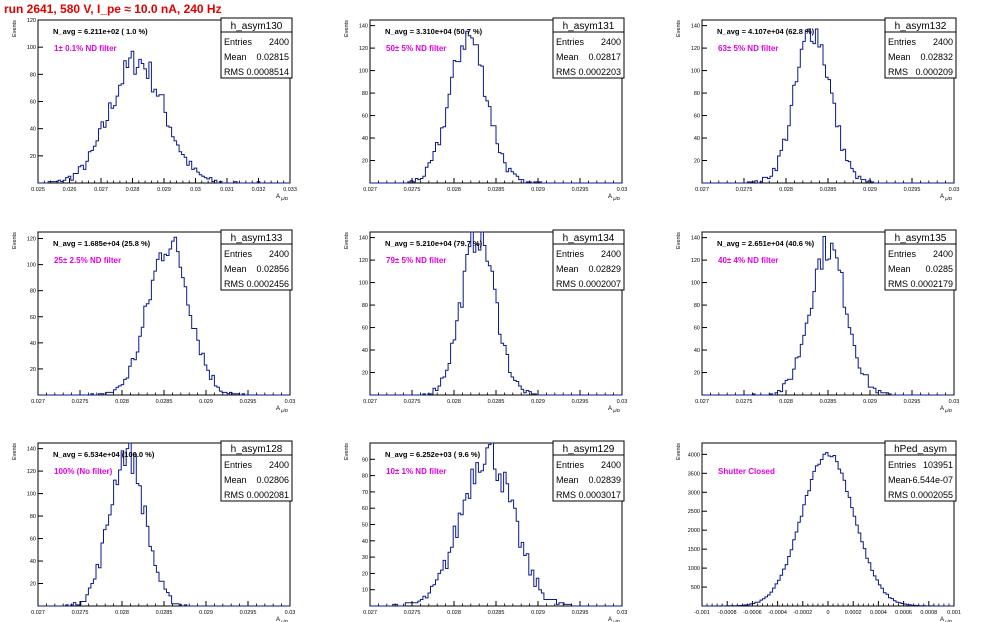 The width and height of the screenshot is (996, 622). I want to click on stats-value: 0.0002081, so click(267, 495).